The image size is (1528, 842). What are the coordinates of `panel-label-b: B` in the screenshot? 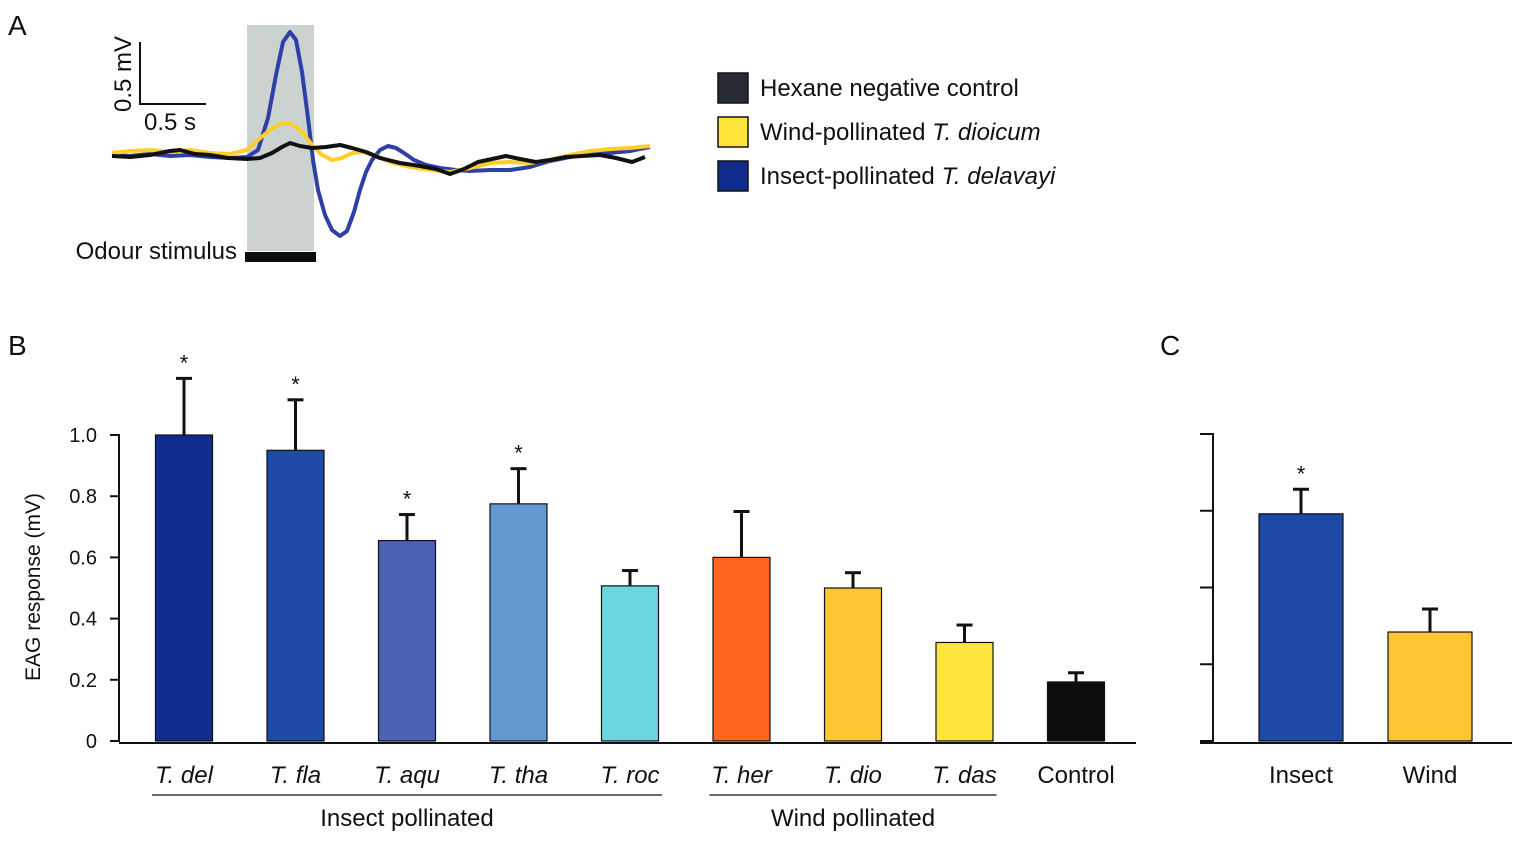 It's located at (17, 345).